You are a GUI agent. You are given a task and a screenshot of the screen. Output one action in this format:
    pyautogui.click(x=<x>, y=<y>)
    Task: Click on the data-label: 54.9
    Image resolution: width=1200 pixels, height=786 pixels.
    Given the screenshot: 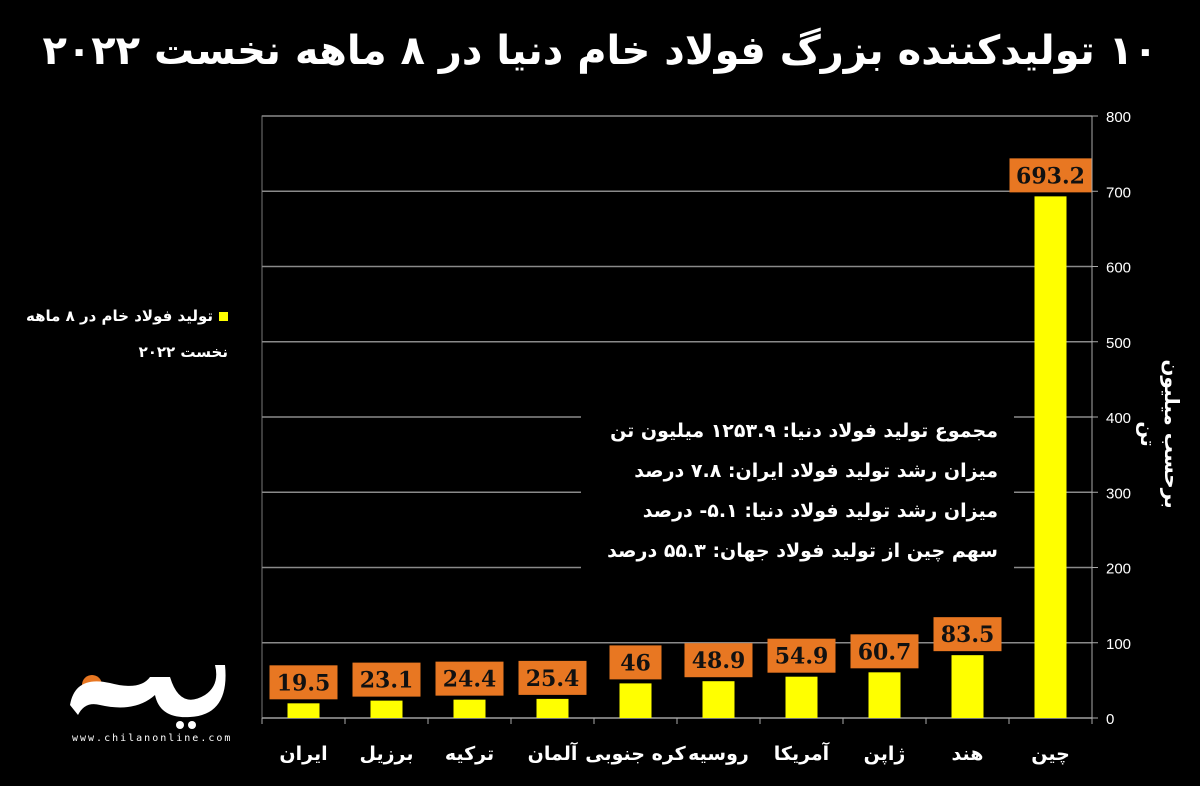 What is the action you would take?
    pyautogui.click(x=802, y=657)
    